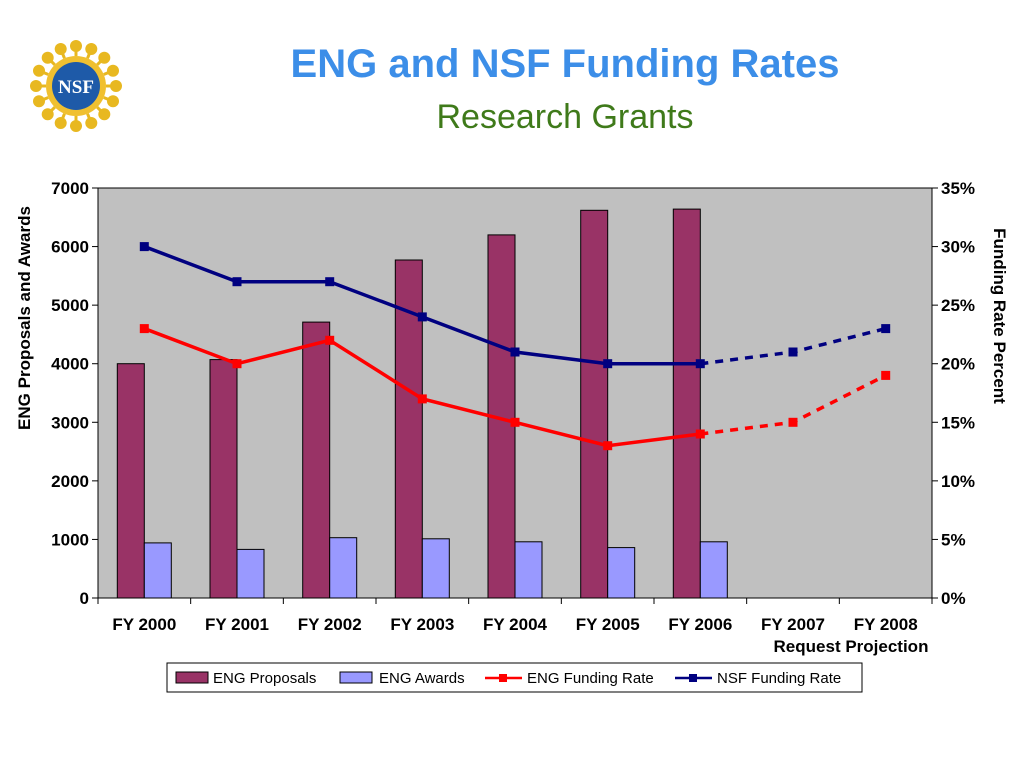 The height and width of the screenshot is (768, 1024). What do you see at coordinates (958, 481) in the screenshot?
I see `y2-tick-label: 10%` at bounding box center [958, 481].